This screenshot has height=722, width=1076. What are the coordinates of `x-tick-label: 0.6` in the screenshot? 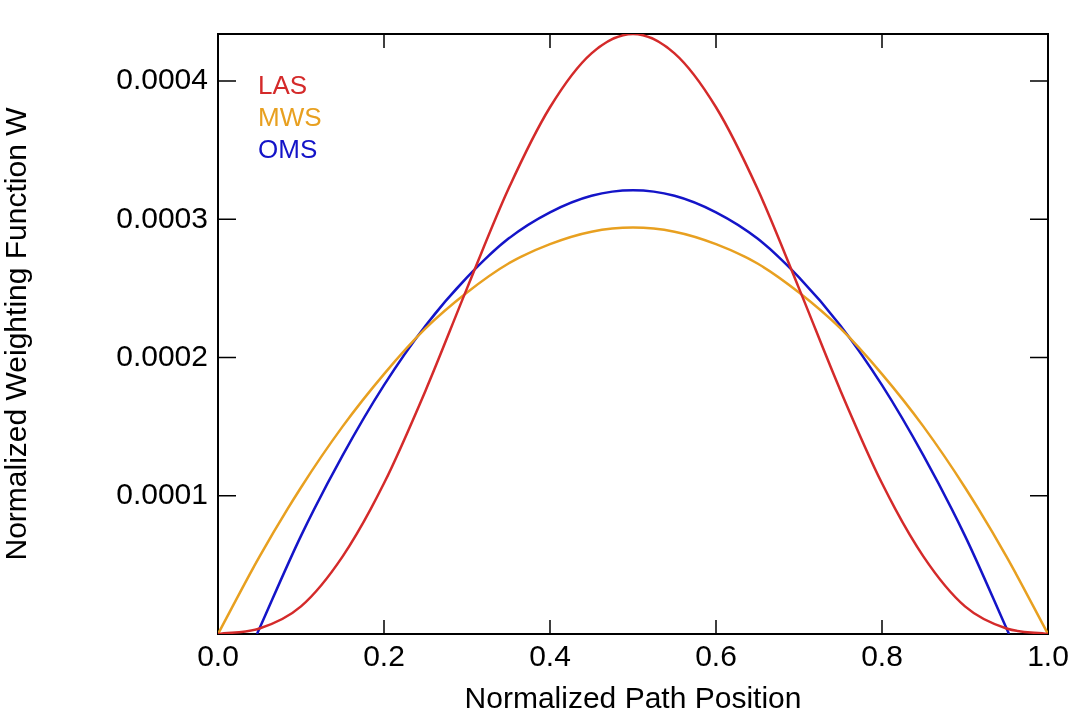 It's located at (716, 656).